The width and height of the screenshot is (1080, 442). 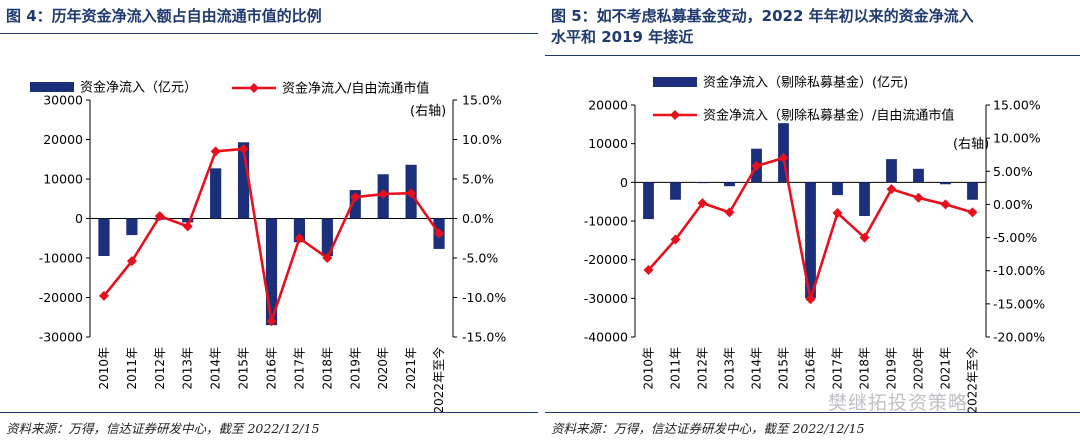 What do you see at coordinates (480, 258) in the screenshot?
I see `right-tick-label: -5.0%` at bounding box center [480, 258].